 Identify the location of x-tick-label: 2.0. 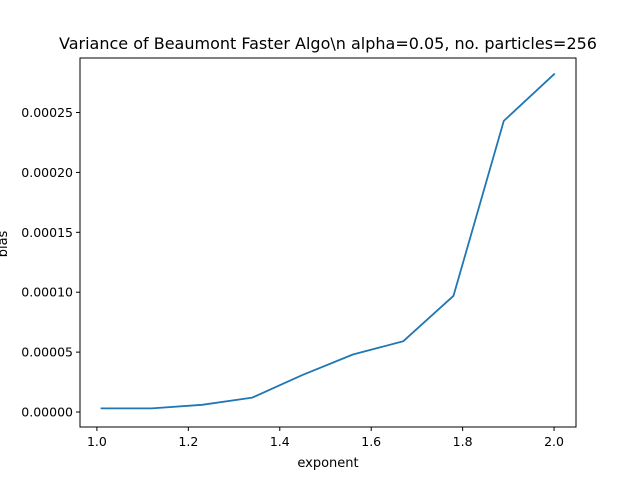
(554, 441).